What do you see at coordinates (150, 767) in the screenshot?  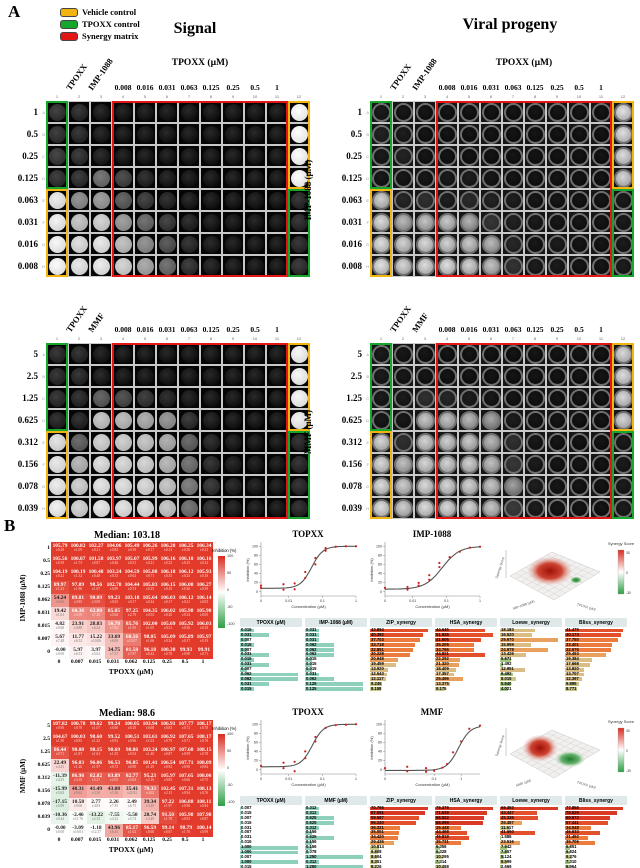 I see `heatmap-cell-error: ±1.29` at bounding box center [150, 767].